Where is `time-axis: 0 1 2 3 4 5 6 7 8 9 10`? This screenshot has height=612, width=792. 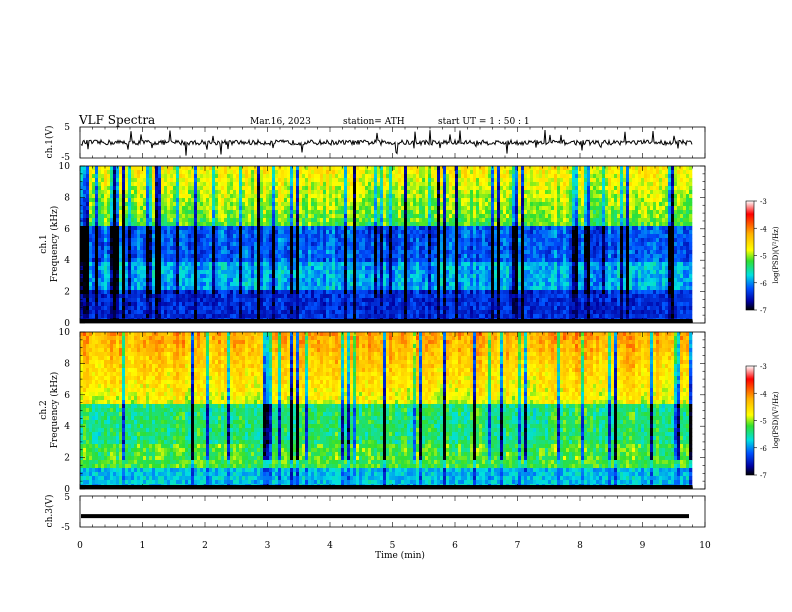
time-axis: 0 1 2 3 4 5 6 7 8 9 10 is located at coordinates (394, 546).